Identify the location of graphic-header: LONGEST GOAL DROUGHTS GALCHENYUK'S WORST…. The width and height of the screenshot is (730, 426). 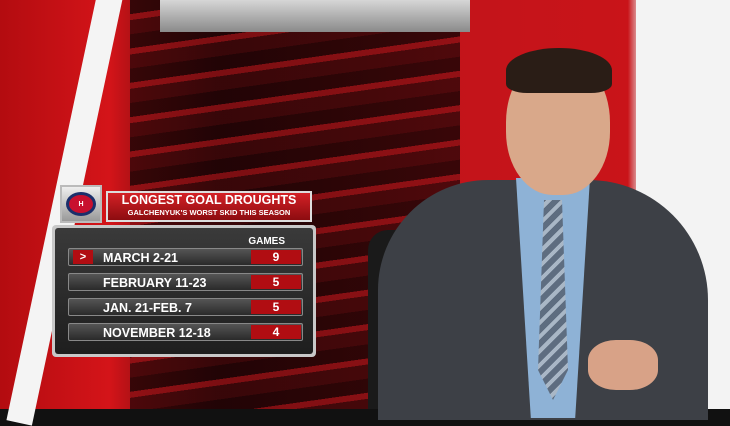
(209, 206).